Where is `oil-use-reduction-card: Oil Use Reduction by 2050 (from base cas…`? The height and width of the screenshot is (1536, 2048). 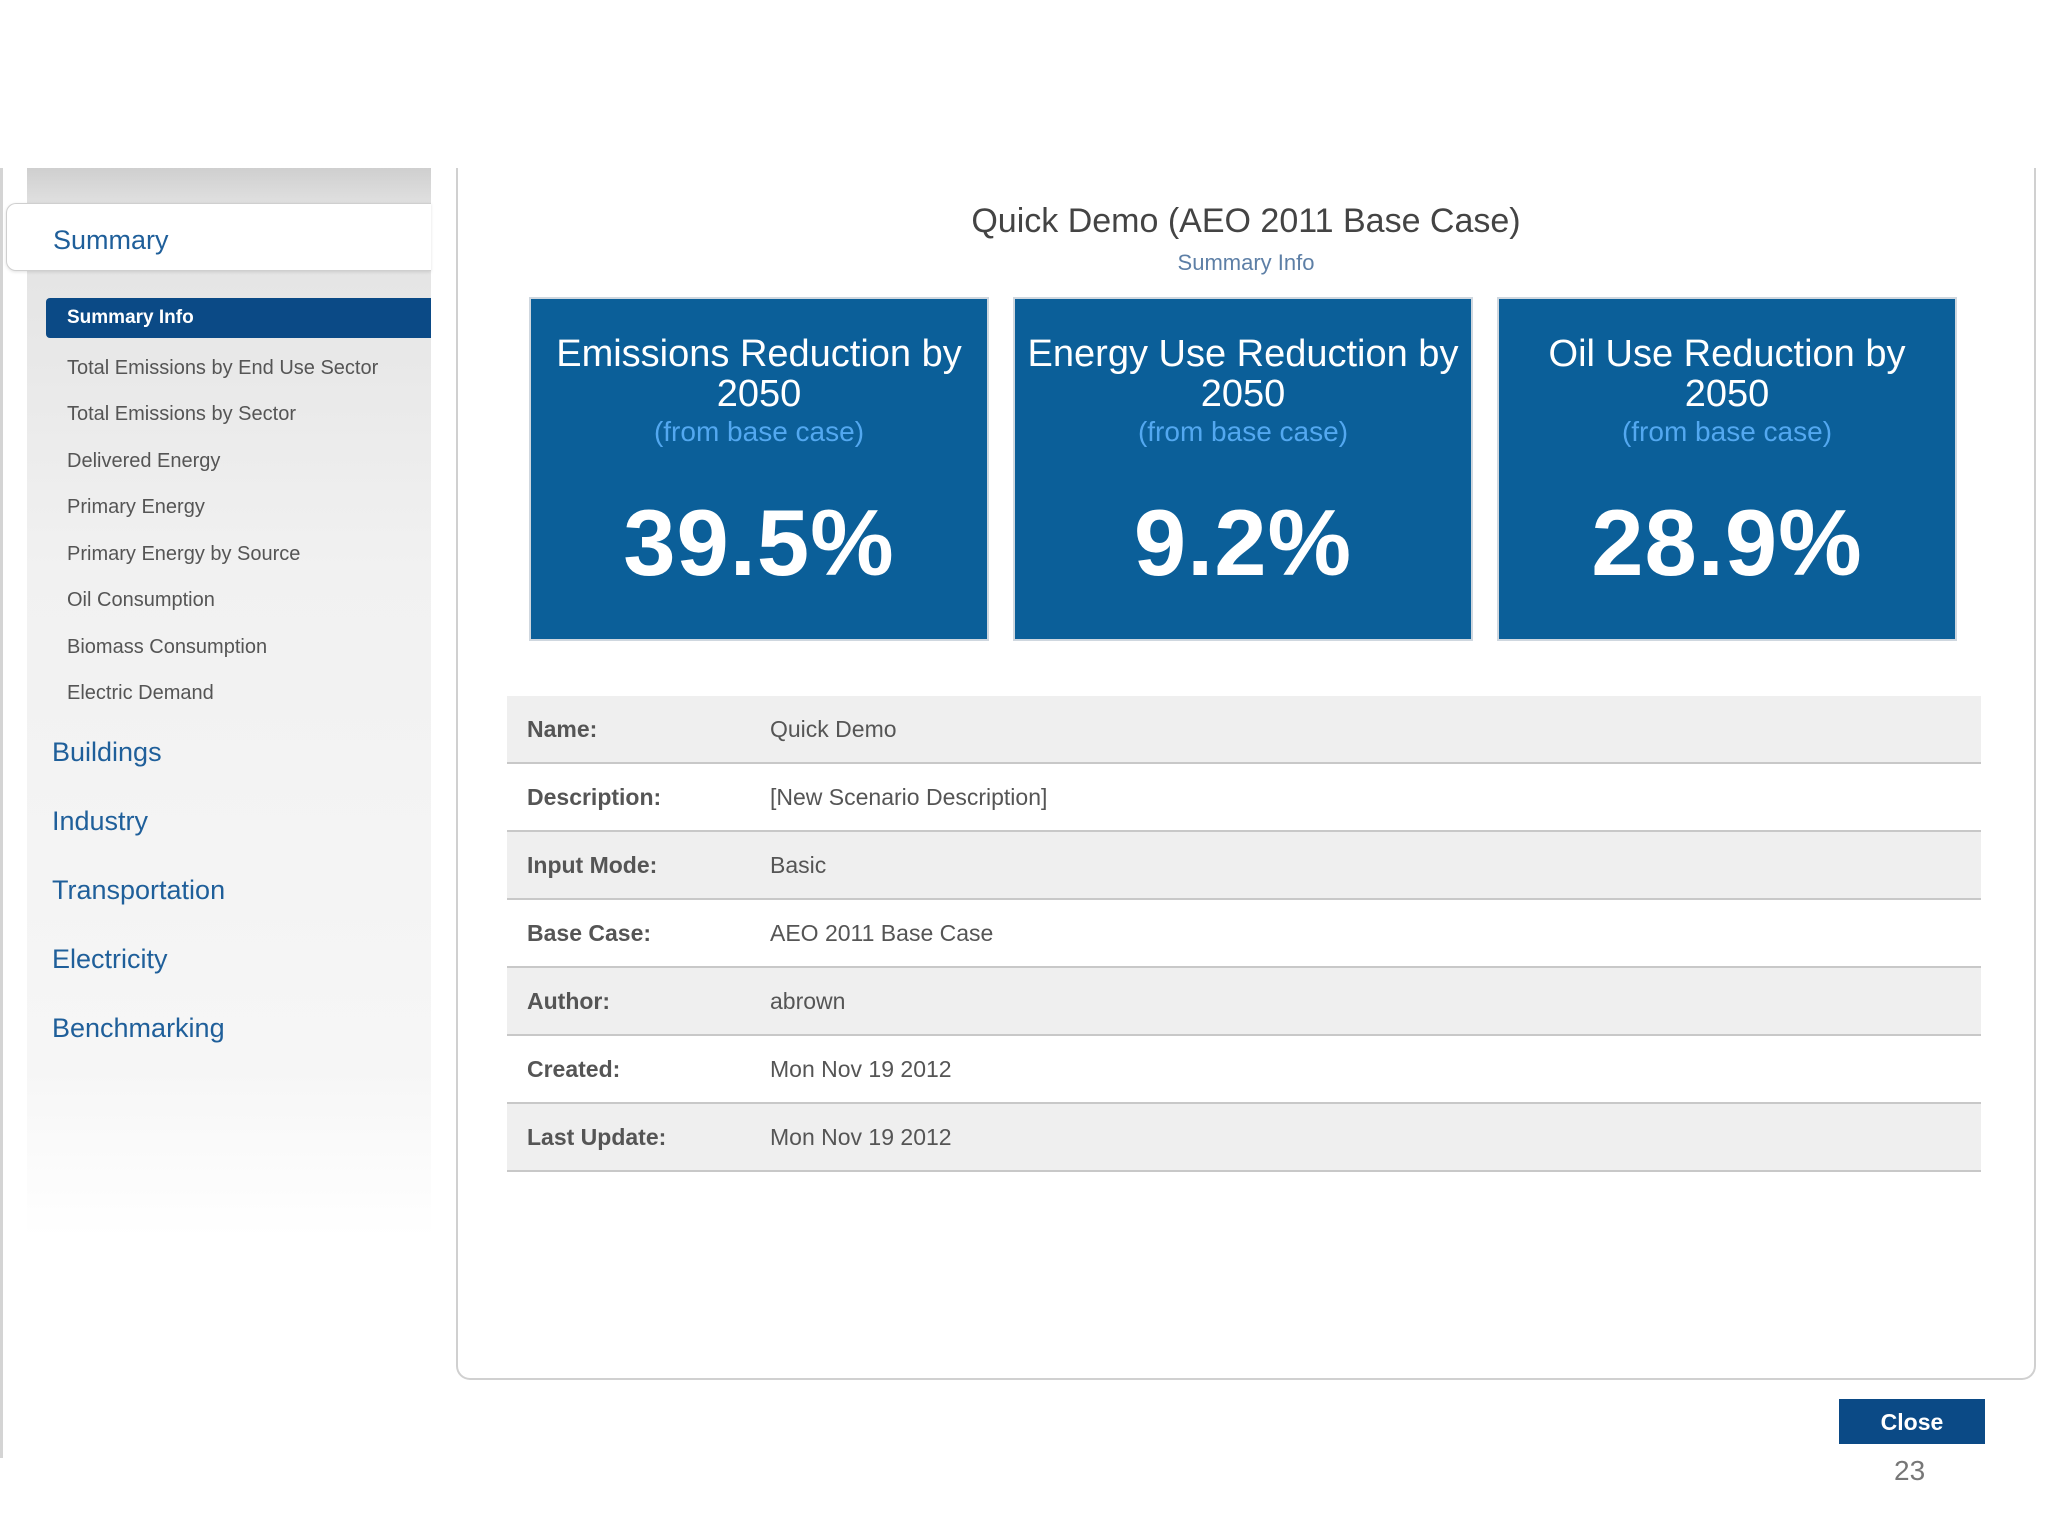 oil-use-reduction-card: Oil Use Reduction by 2050 (from base cas… is located at coordinates (1727, 469).